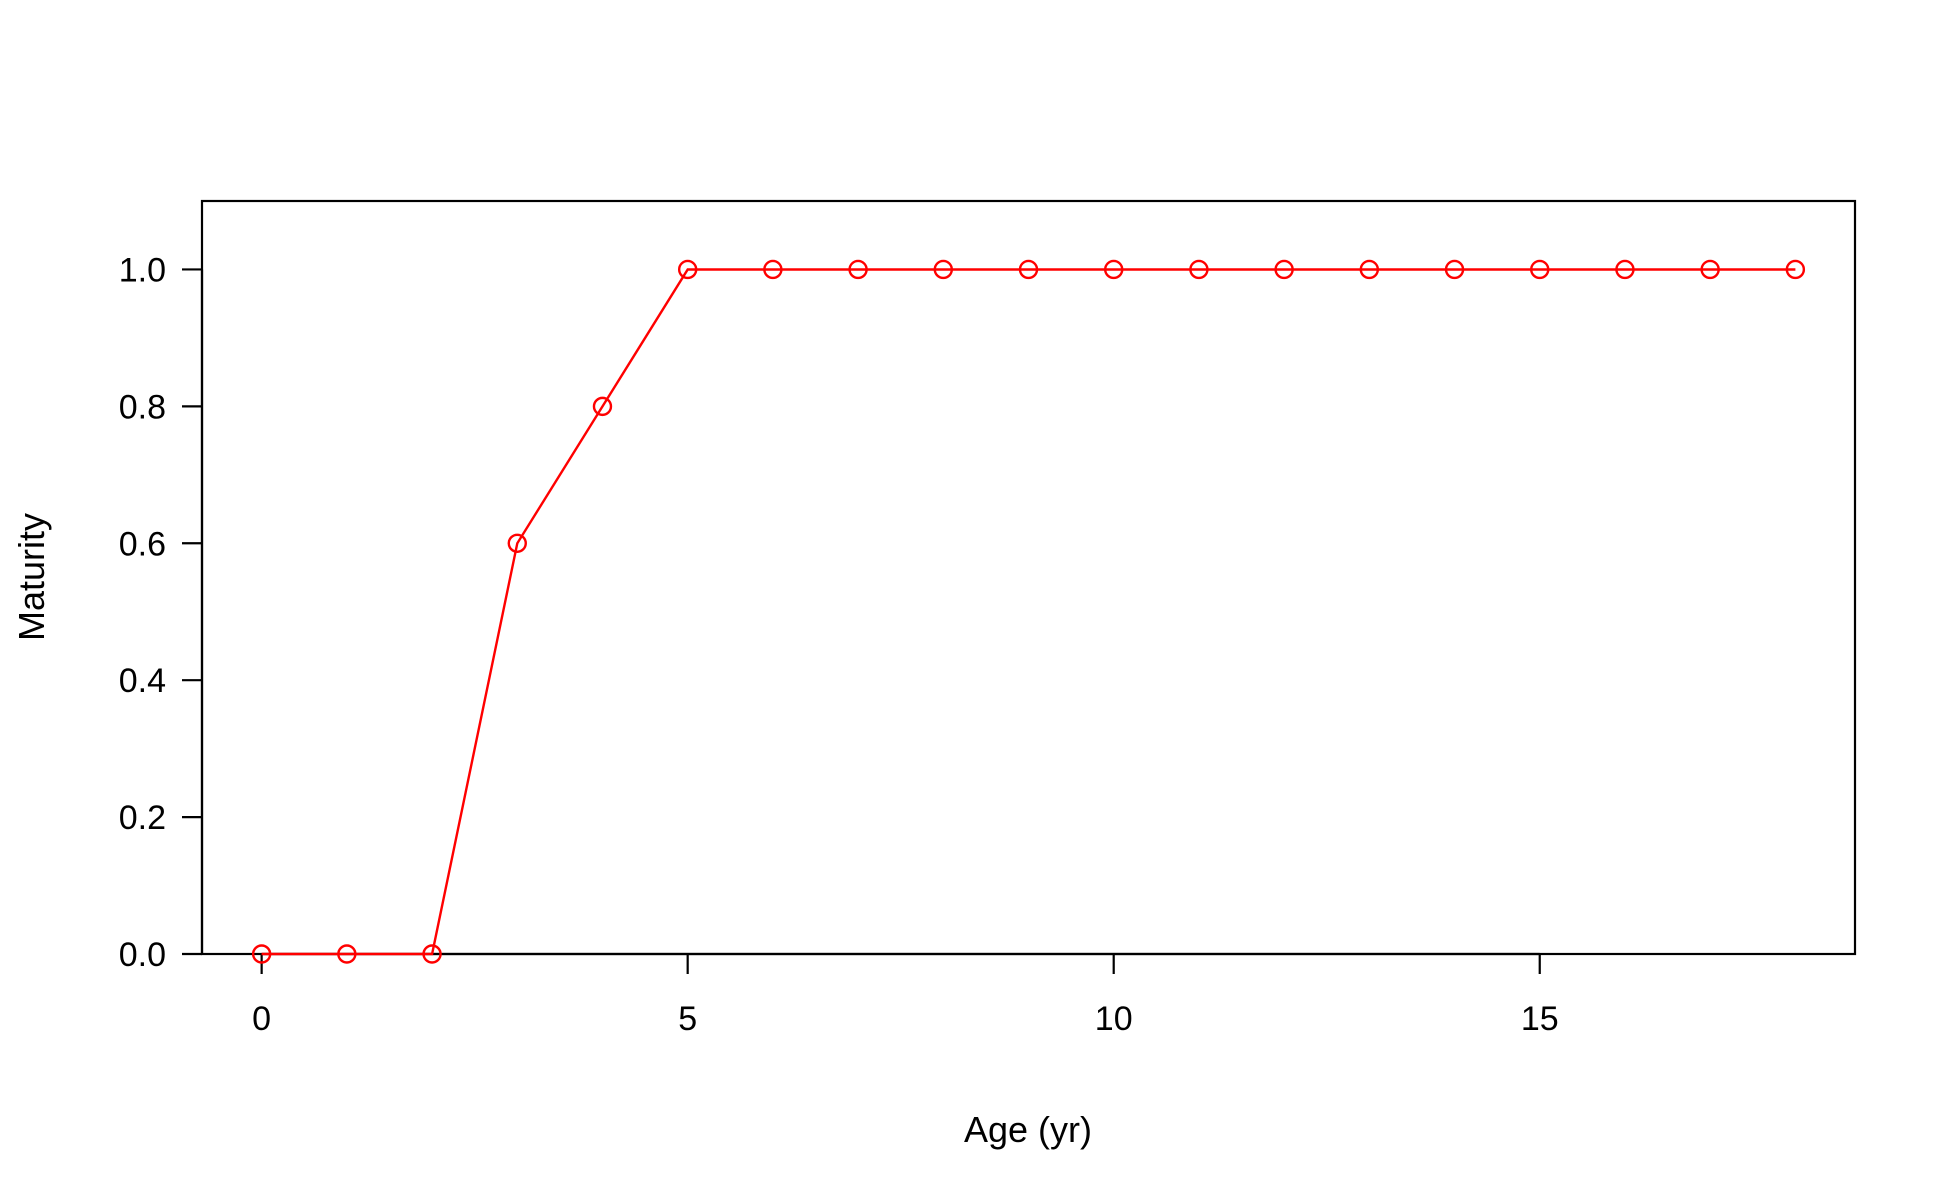 The height and width of the screenshot is (1200, 1950). What do you see at coordinates (142, 544) in the screenshot?
I see `y-tick-label: 0.6` at bounding box center [142, 544].